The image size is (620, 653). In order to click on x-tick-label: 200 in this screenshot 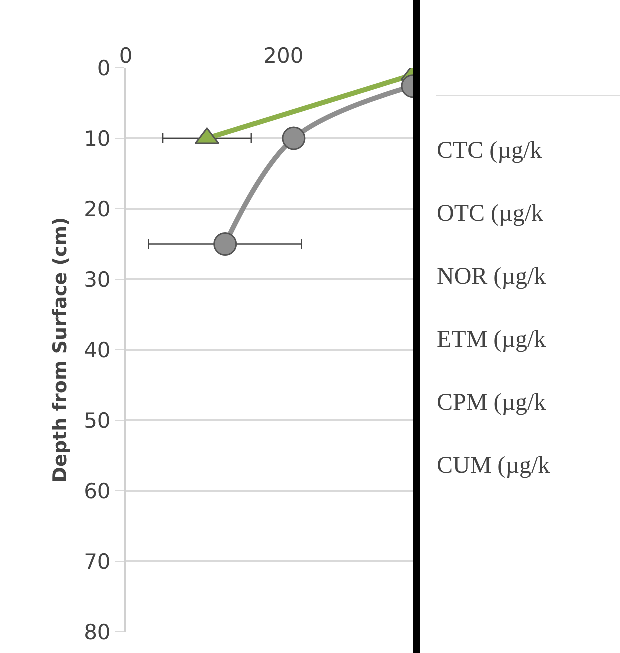, I will do `click(284, 56)`.